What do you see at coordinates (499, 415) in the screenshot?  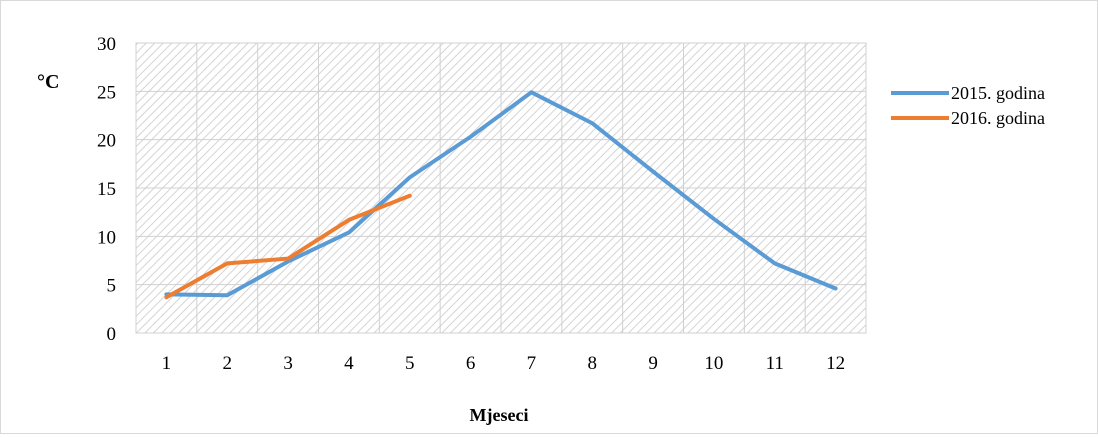 I see `x-axis-label: Mjeseci` at bounding box center [499, 415].